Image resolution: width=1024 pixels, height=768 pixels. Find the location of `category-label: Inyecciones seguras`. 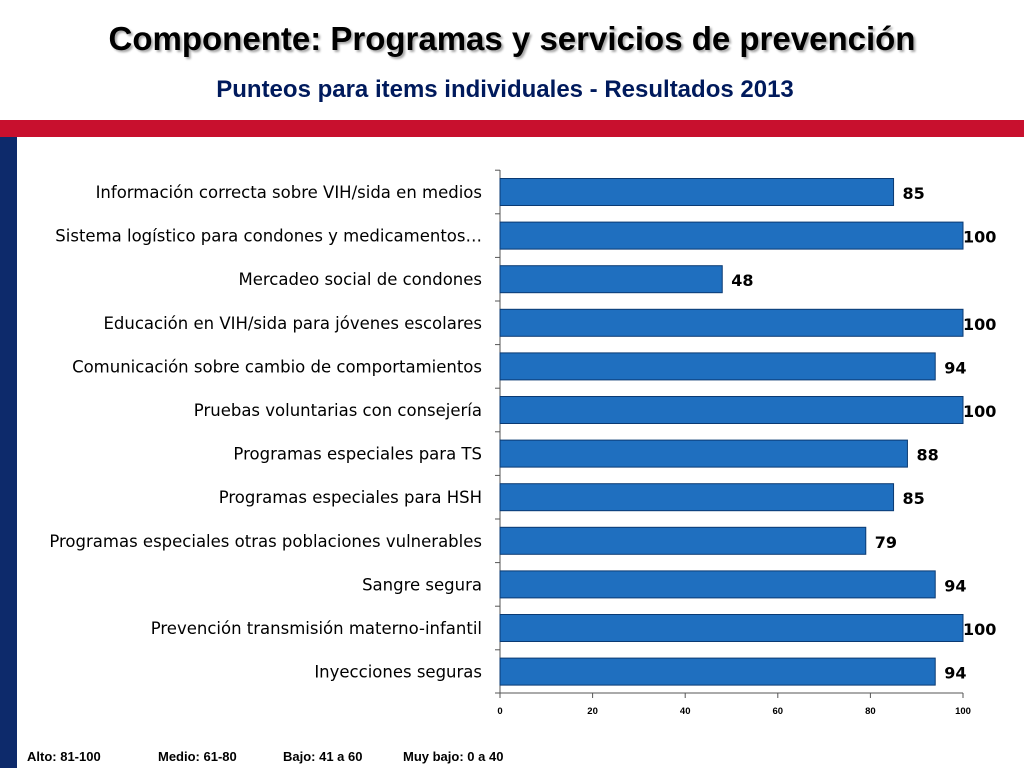

category-label: Inyecciones seguras is located at coordinates (398, 672).